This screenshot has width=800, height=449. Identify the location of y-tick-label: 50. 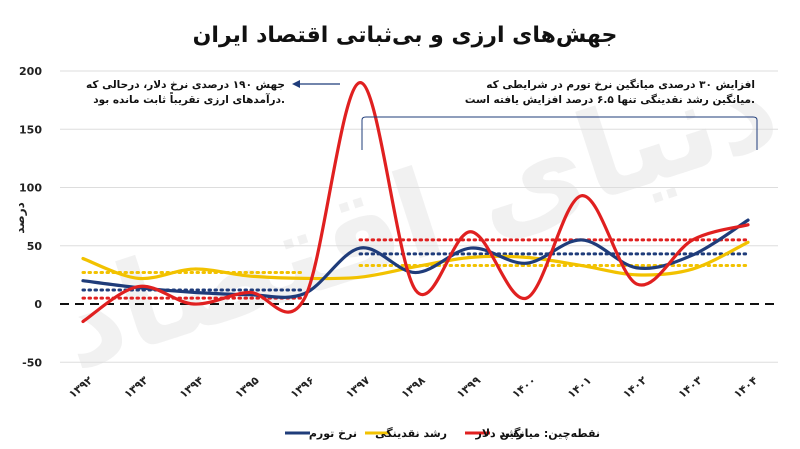
(35, 246).